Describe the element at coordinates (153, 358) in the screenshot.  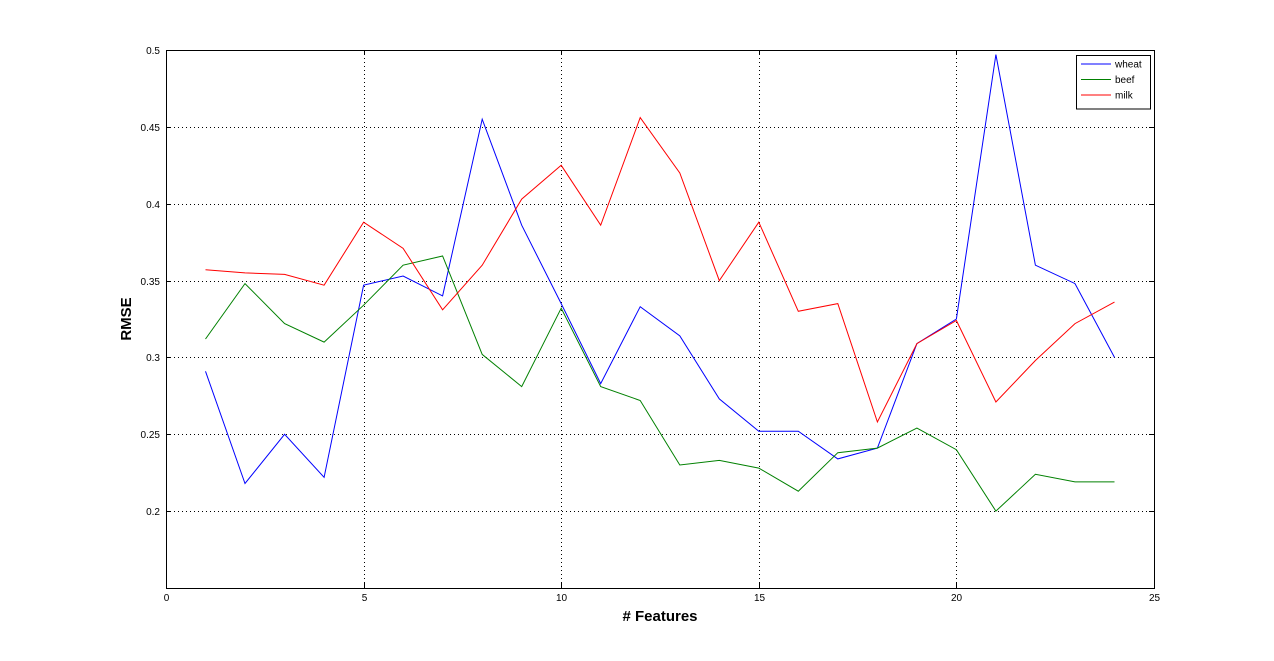
I see `y-tick-label: 0.3` at that location.